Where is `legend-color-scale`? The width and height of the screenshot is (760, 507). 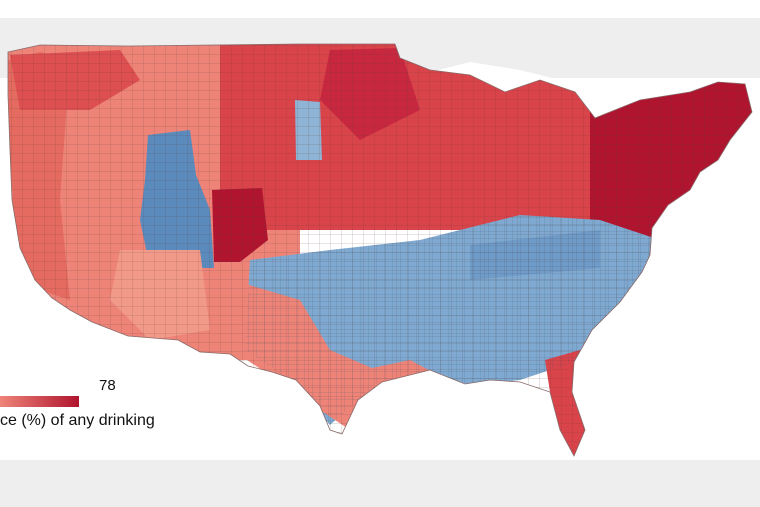
legend-color-scale is located at coordinates (39, 401).